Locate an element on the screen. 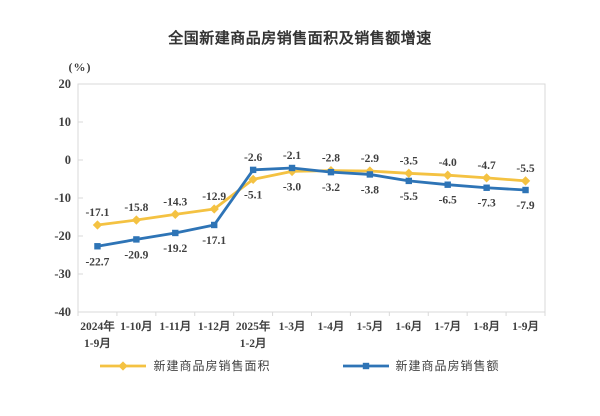 The image size is (600, 416). data-point-label: -2.1 is located at coordinates (292, 156).